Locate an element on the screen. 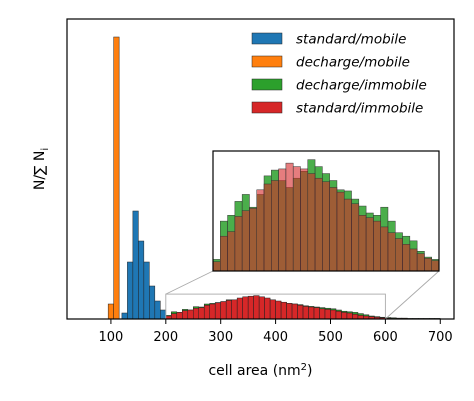 The image size is (474, 401). legend-label-decharge-immobile: decharge/immobile is located at coordinates (361, 86).